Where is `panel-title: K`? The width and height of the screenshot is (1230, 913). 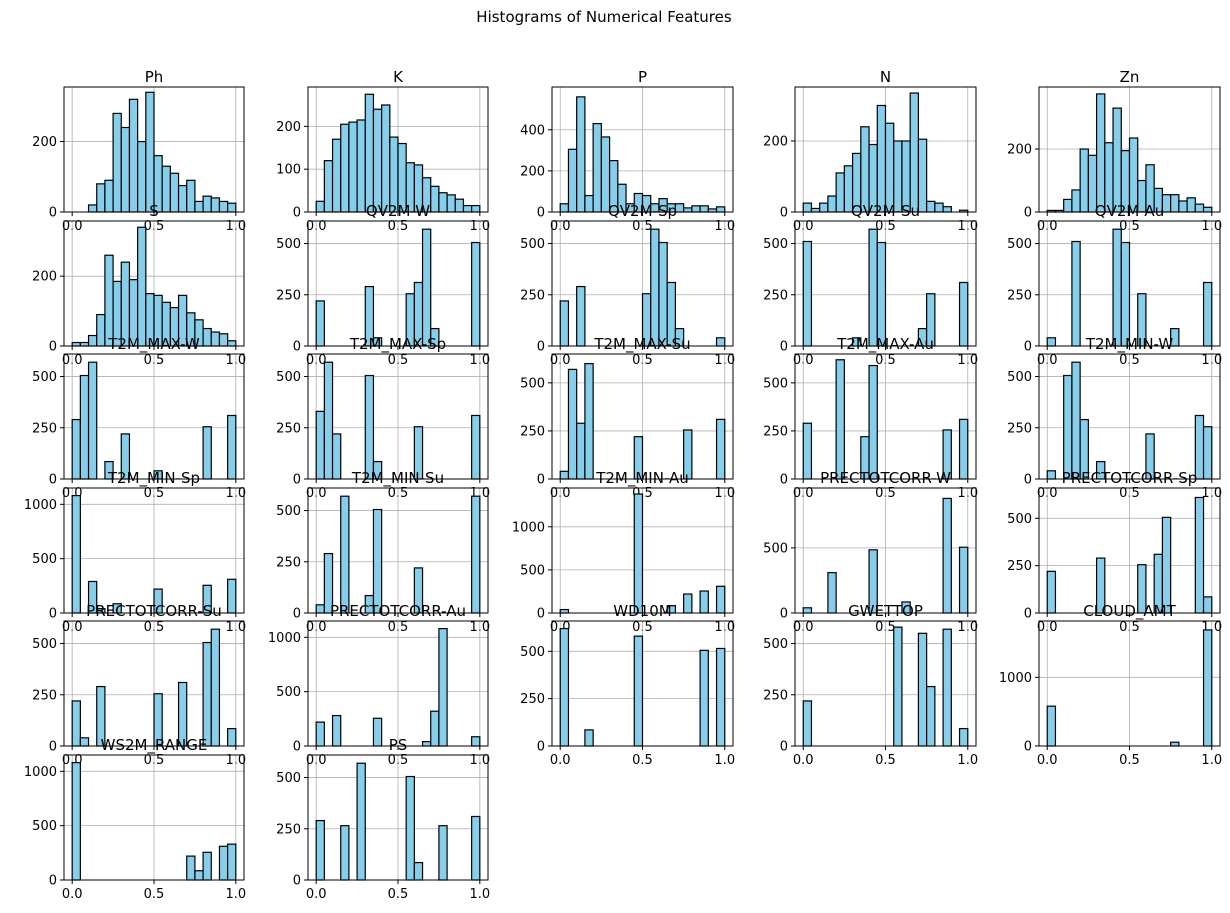
panel-title: K is located at coordinates (398, 77).